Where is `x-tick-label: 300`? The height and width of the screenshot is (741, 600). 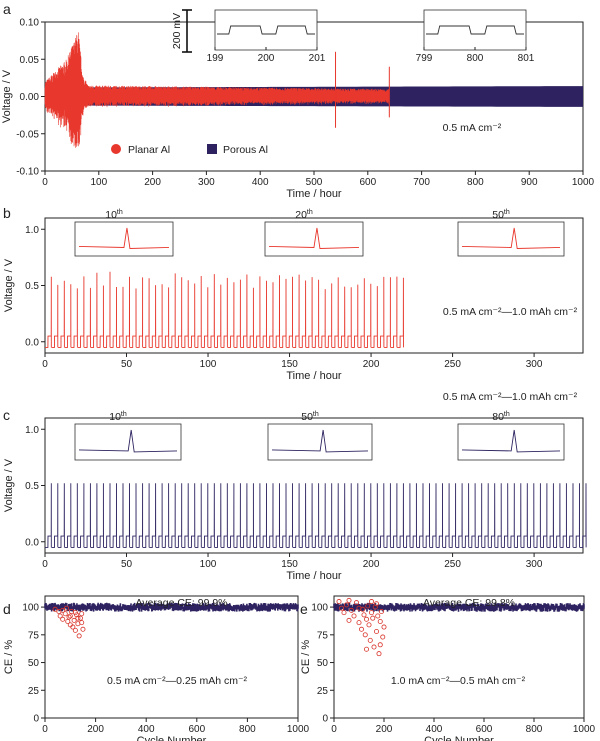
x-tick-label: 300 is located at coordinates (534, 364).